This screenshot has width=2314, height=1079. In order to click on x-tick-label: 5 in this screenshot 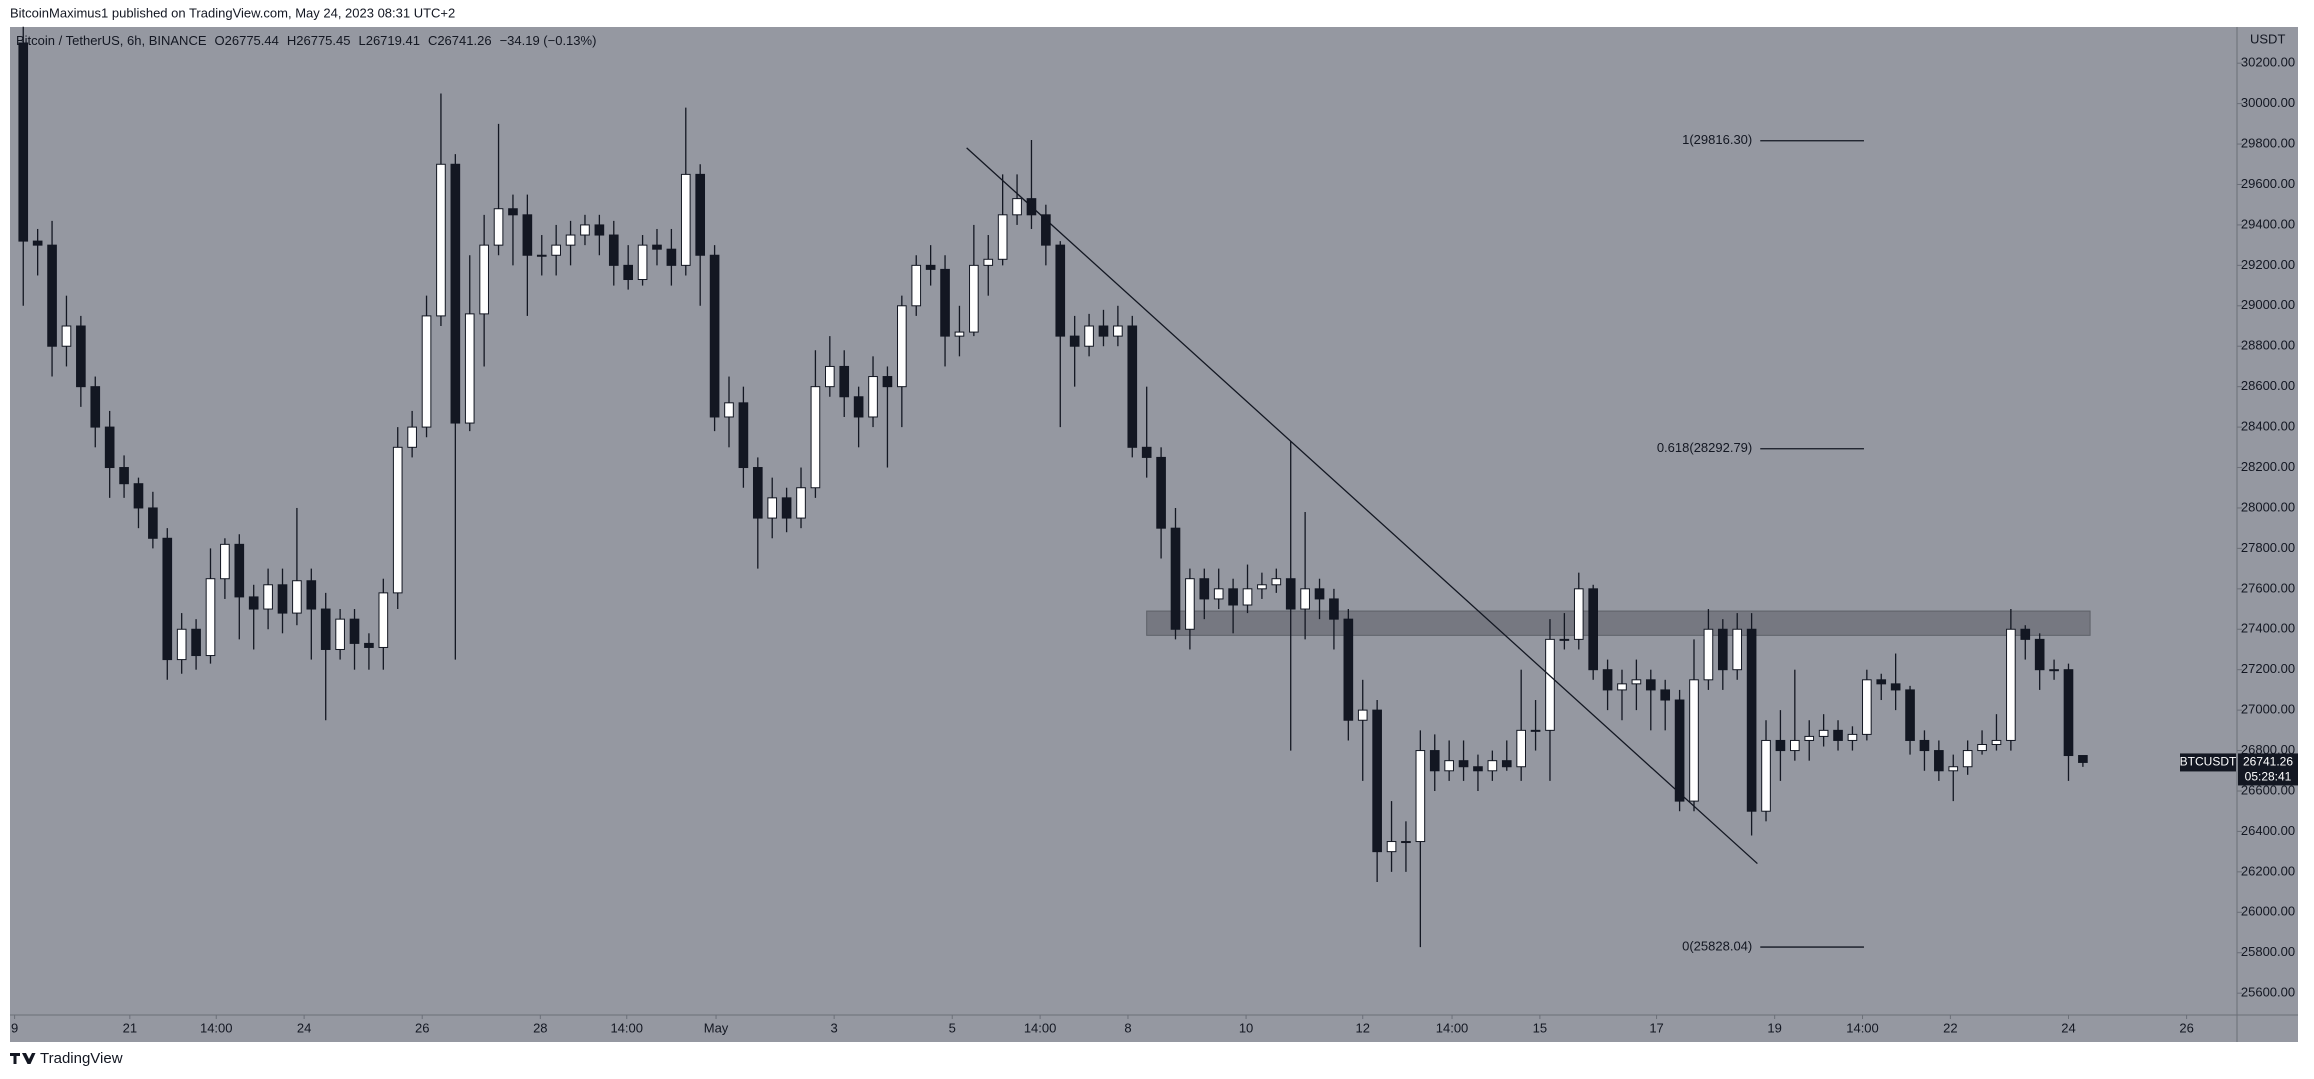, I will do `click(952, 1027)`.